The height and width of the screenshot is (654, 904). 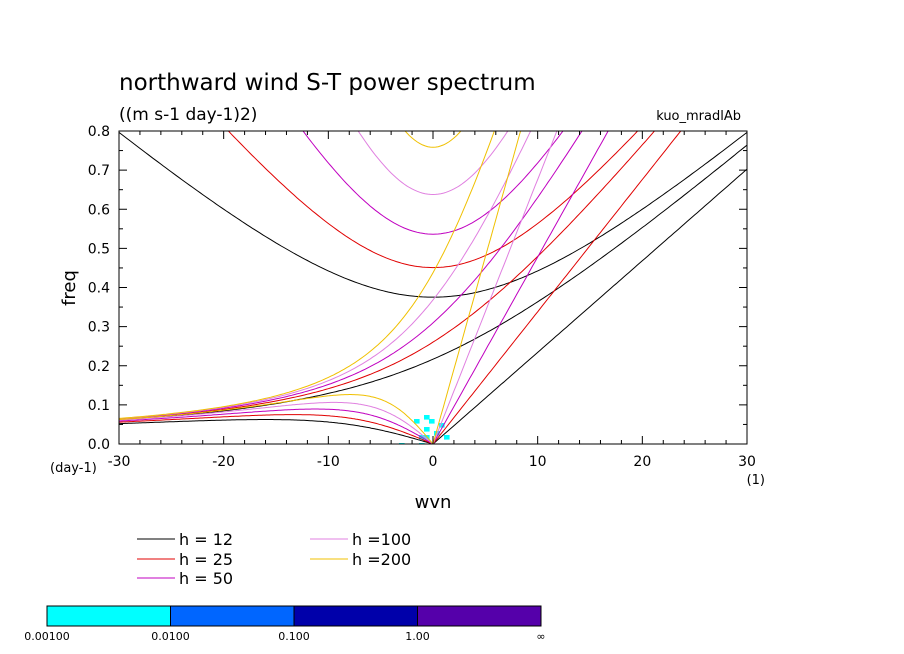 I want to click on chart-title: northward wind S-T power spectrum, so click(x=327, y=83).